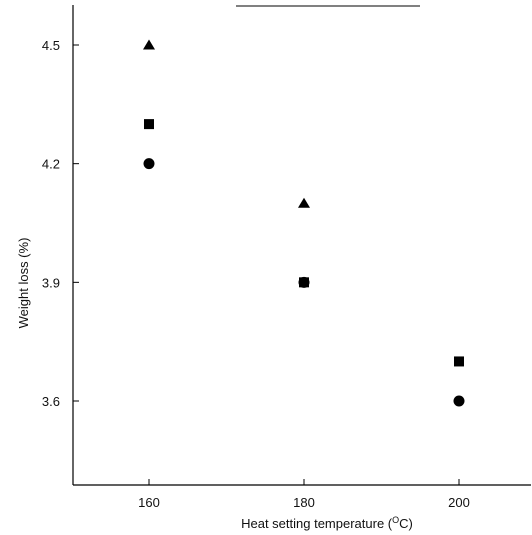  Describe the element at coordinates (406, 523) in the screenshot. I see `x-axis-label-unit: C)` at that location.